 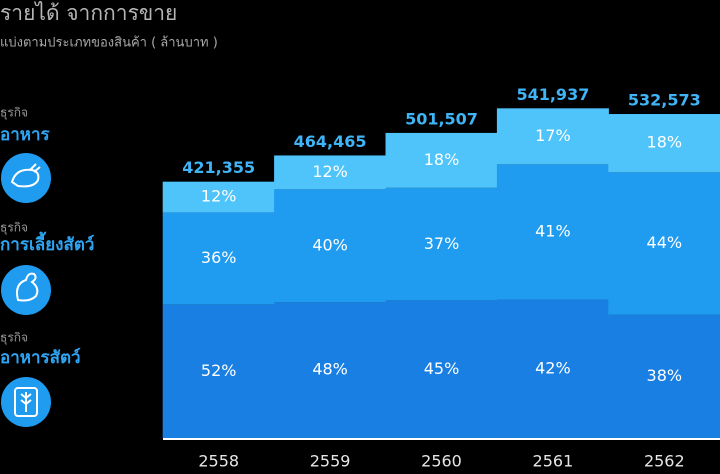 I want to click on x-tick-label: 2558, so click(x=218, y=461).